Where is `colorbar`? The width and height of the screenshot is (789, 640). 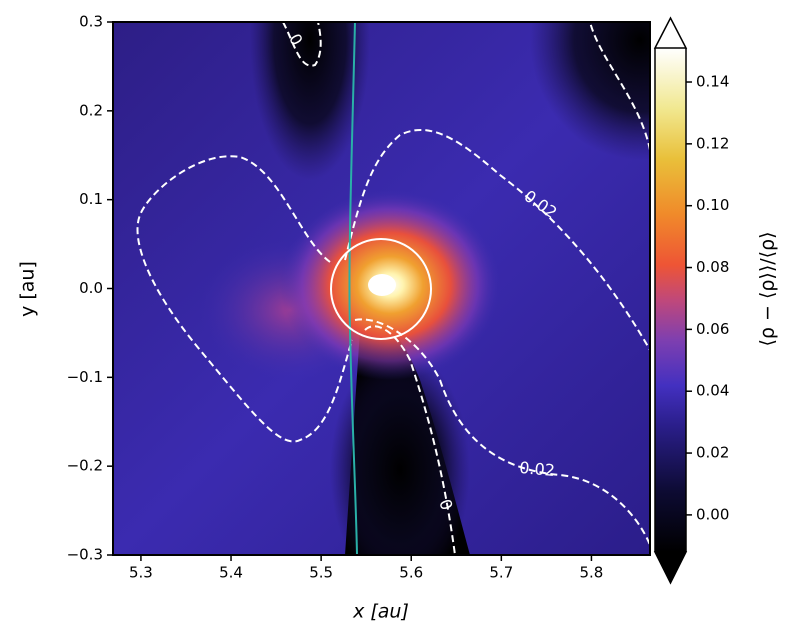 colorbar is located at coordinates (670, 300).